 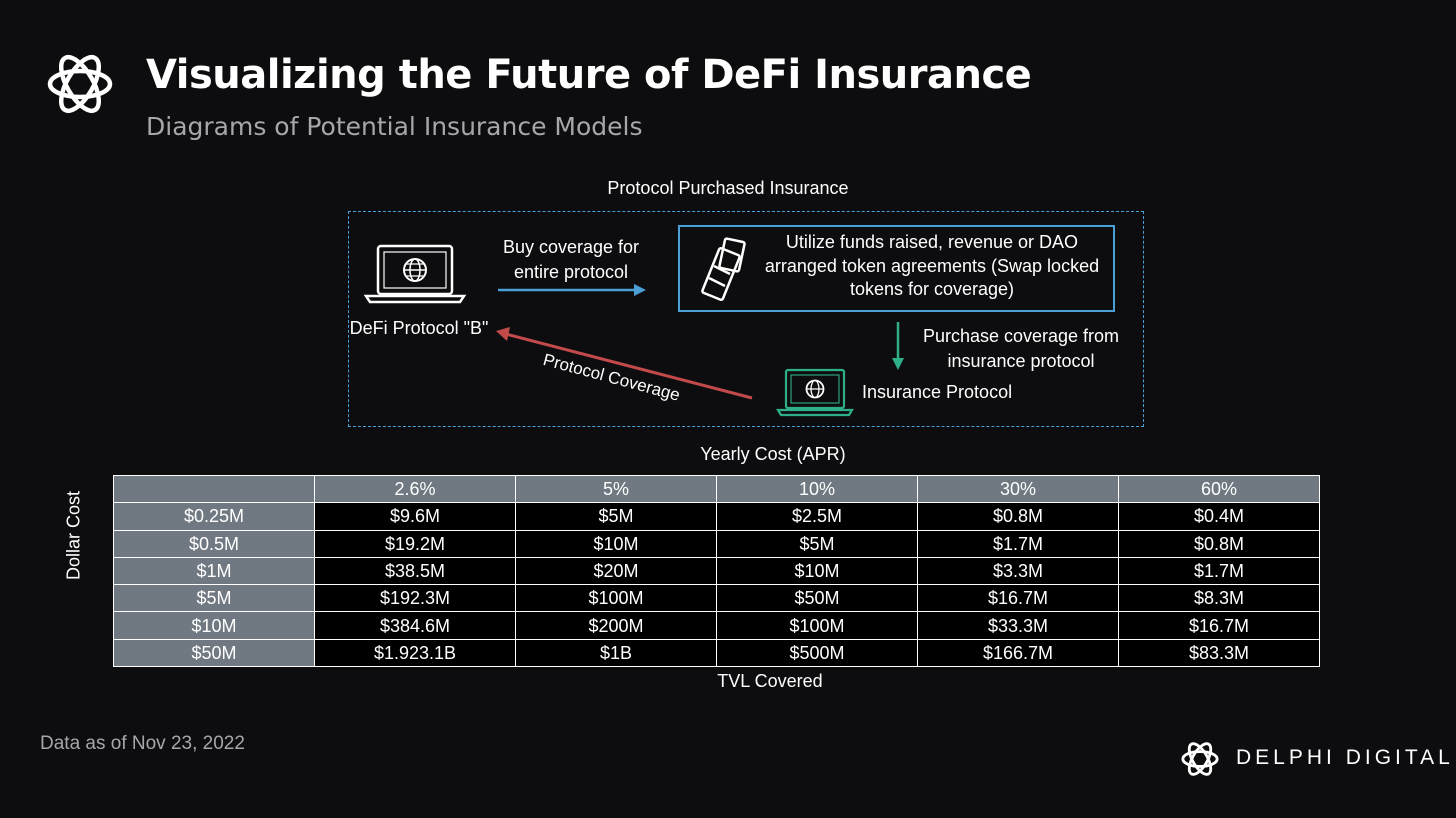 What do you see at coordinates (1018, 653) in the screenshot?
I see `table-cell: $166.7M` at bounding box center [1018, 653].